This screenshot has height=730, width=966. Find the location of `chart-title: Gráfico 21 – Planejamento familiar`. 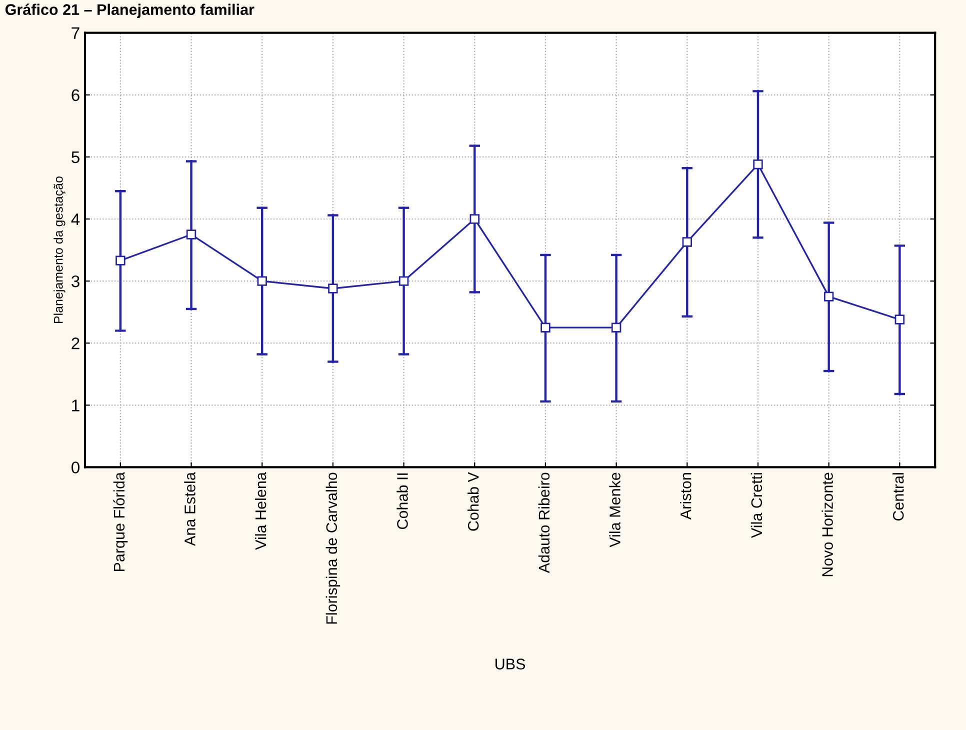

chart-title: Gráfico 21 – Planejamento familiar is located at coordinates (129, 11).